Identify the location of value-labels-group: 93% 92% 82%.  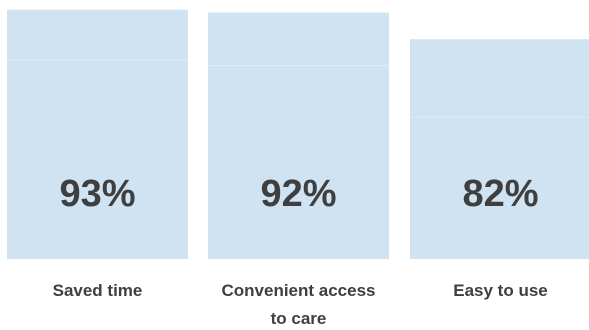
(298, 194).